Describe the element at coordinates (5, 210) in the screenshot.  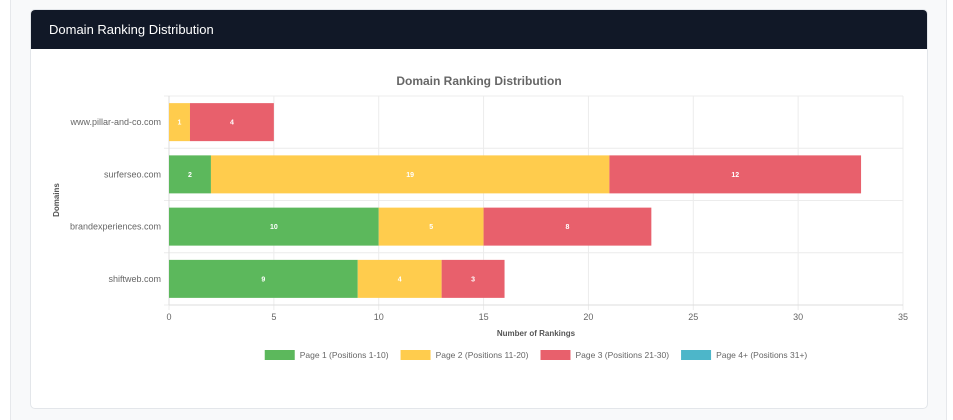
I see `left-panel-edge` at that location.